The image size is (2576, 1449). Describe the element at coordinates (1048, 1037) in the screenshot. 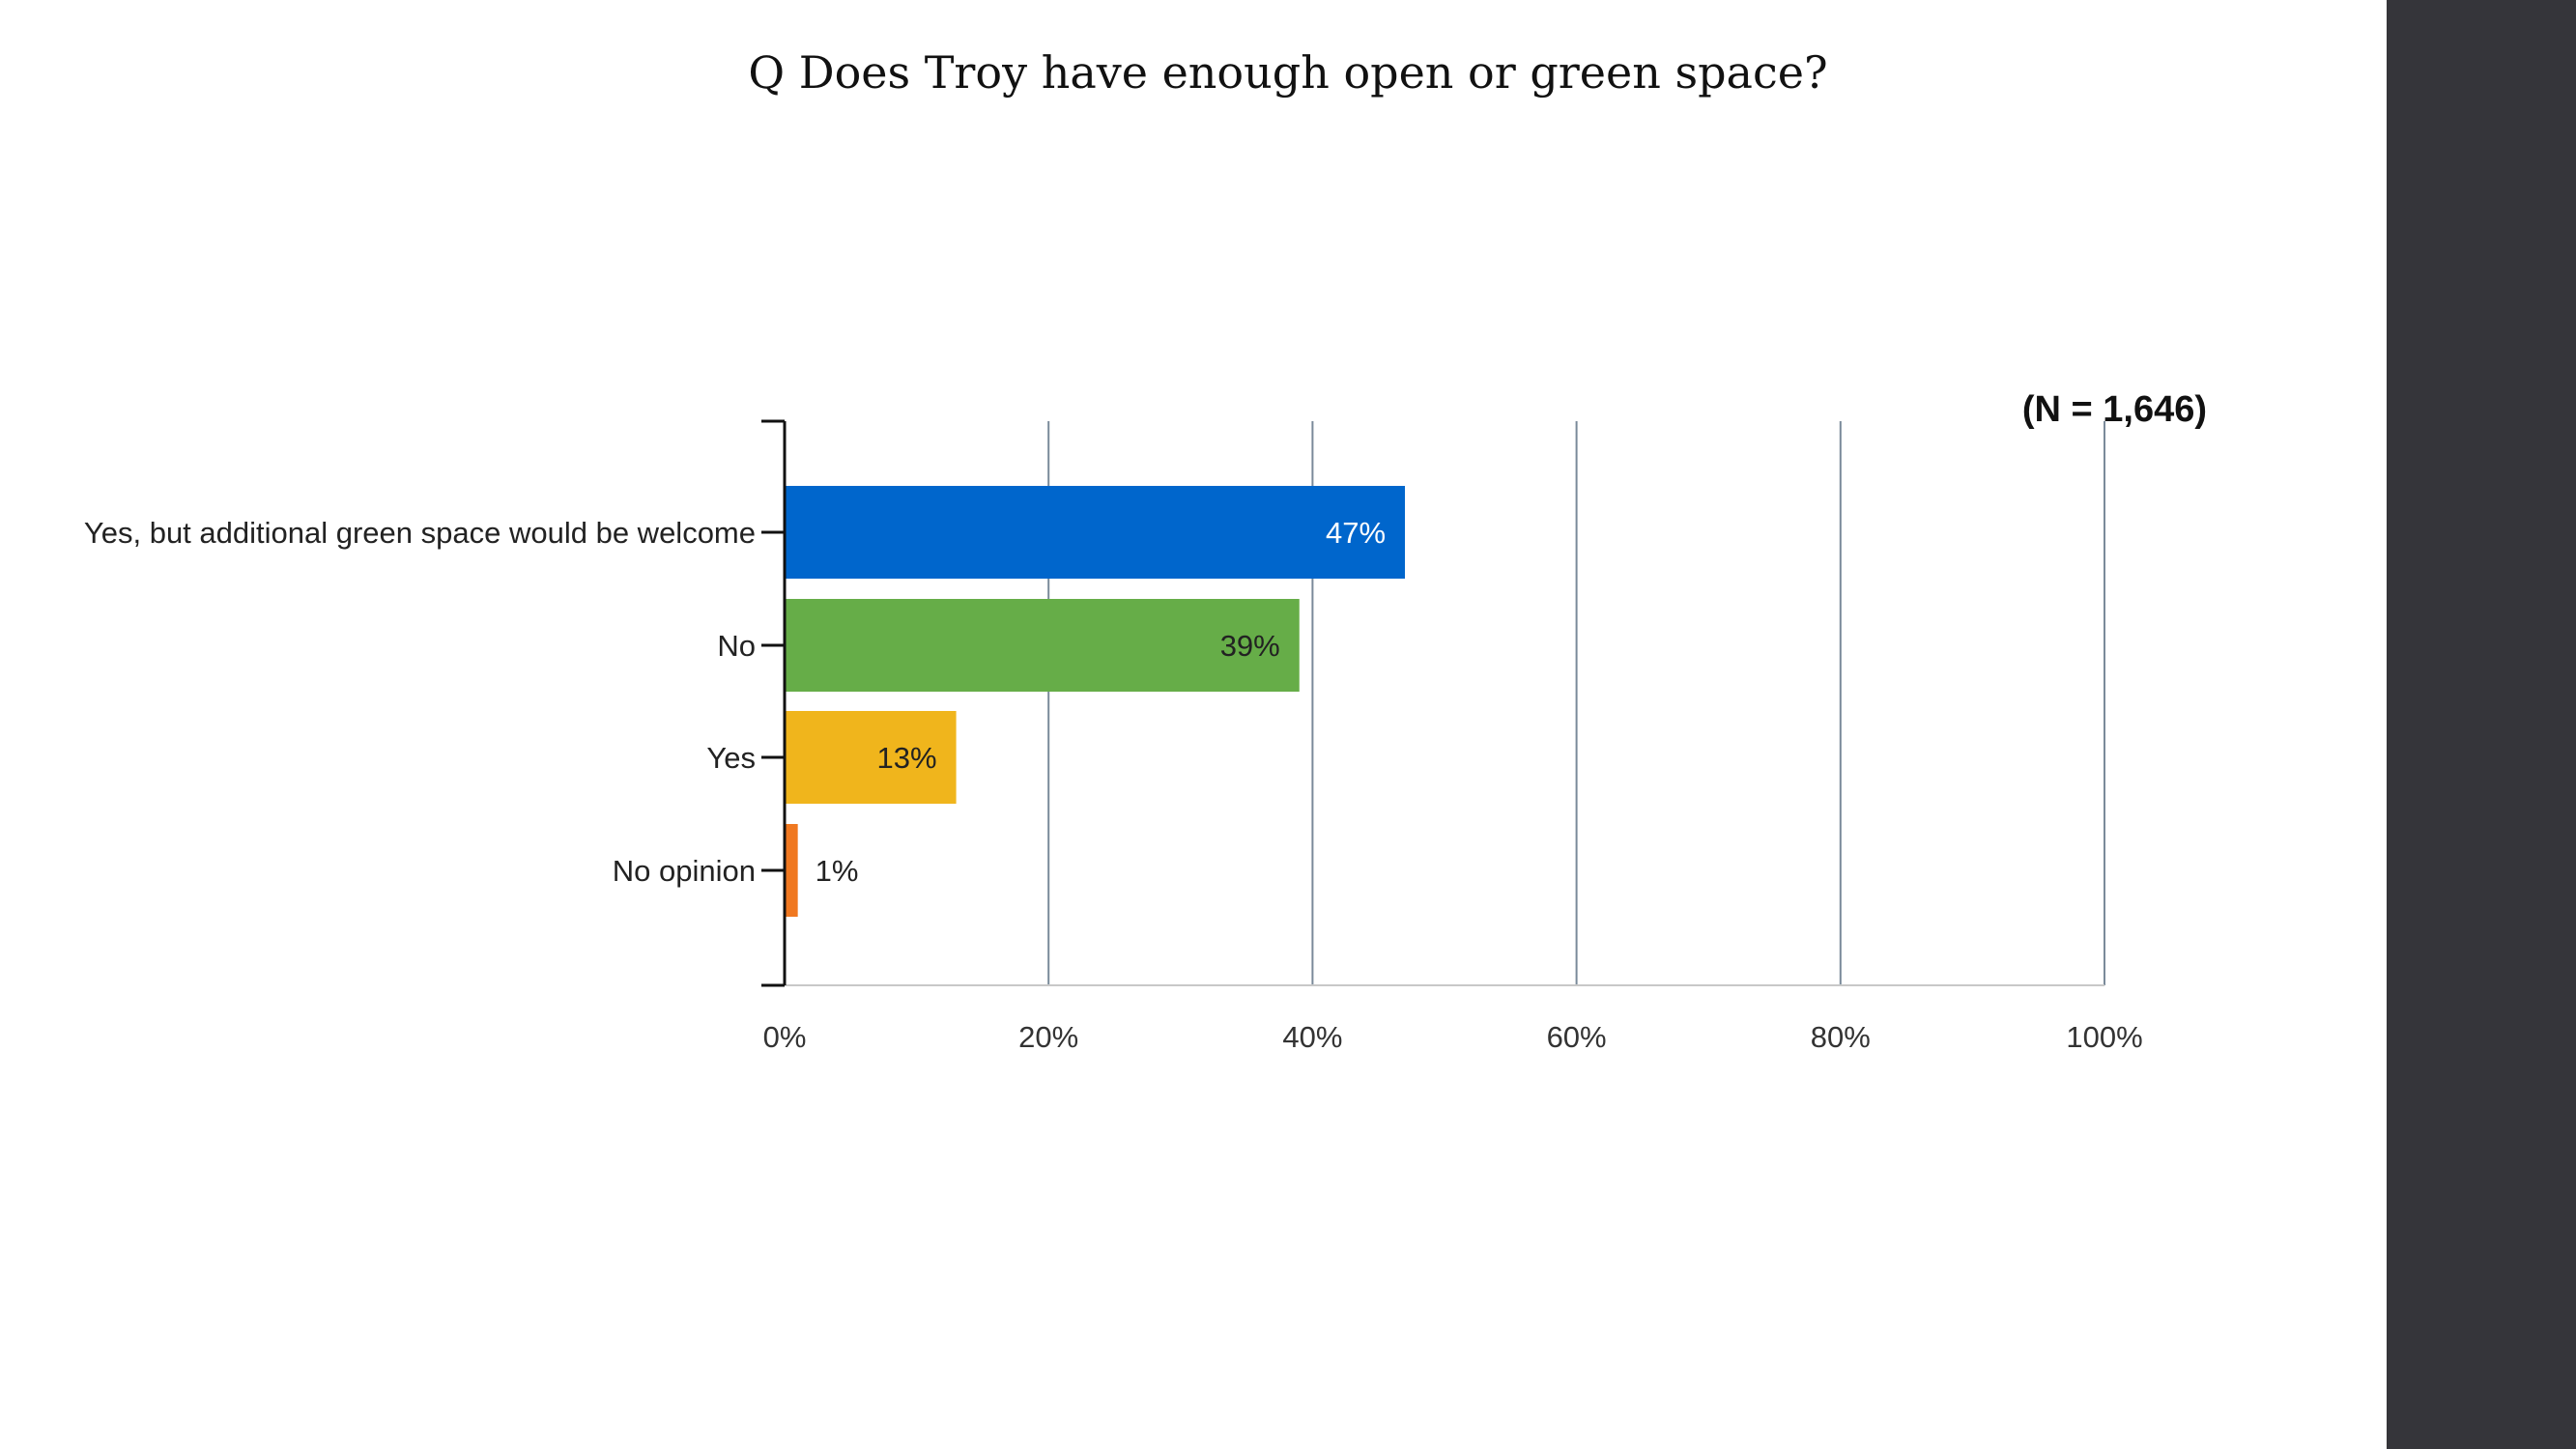

I see `x-tick-label: 20%` at that location.